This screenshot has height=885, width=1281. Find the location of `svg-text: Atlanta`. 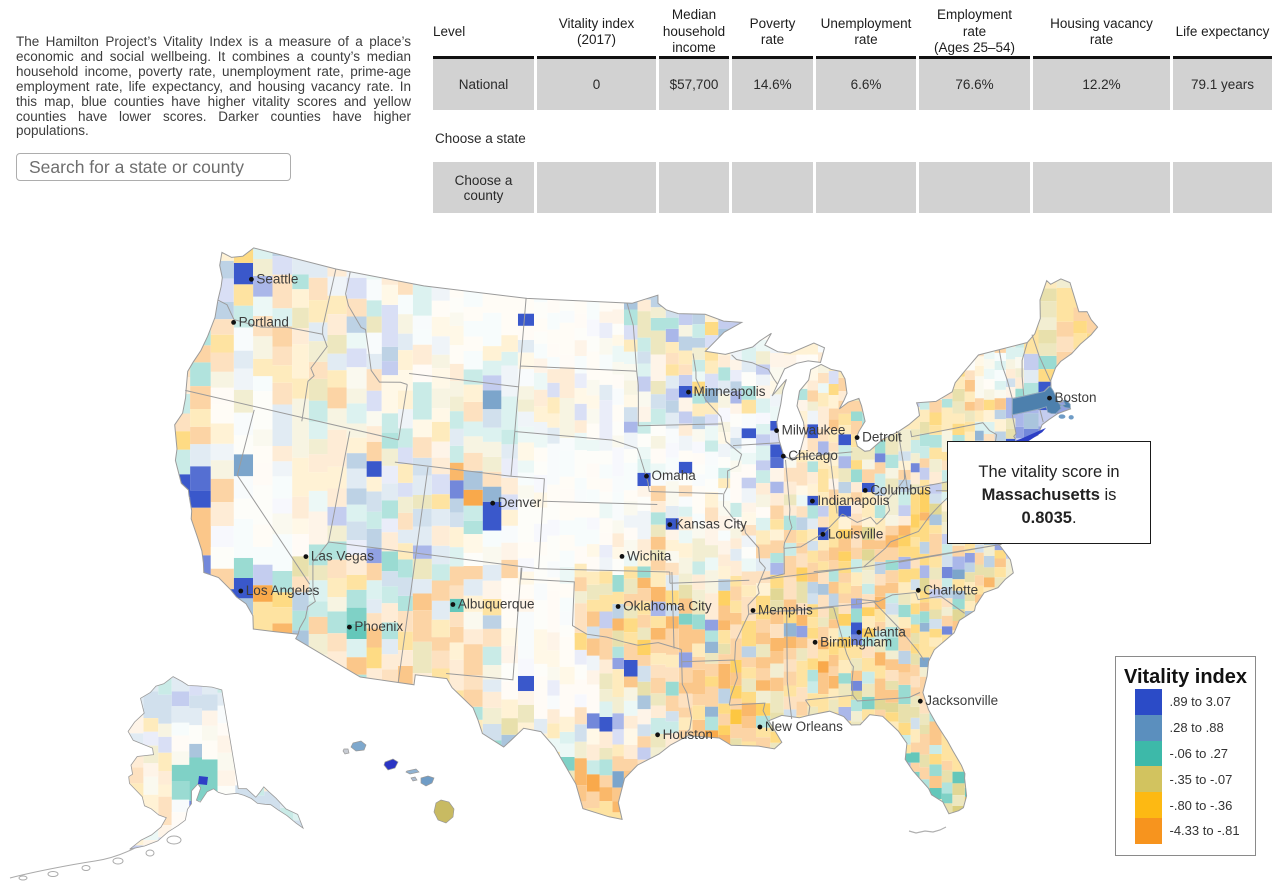

svg-text: Atlanta is located at coordinates (885, 631).